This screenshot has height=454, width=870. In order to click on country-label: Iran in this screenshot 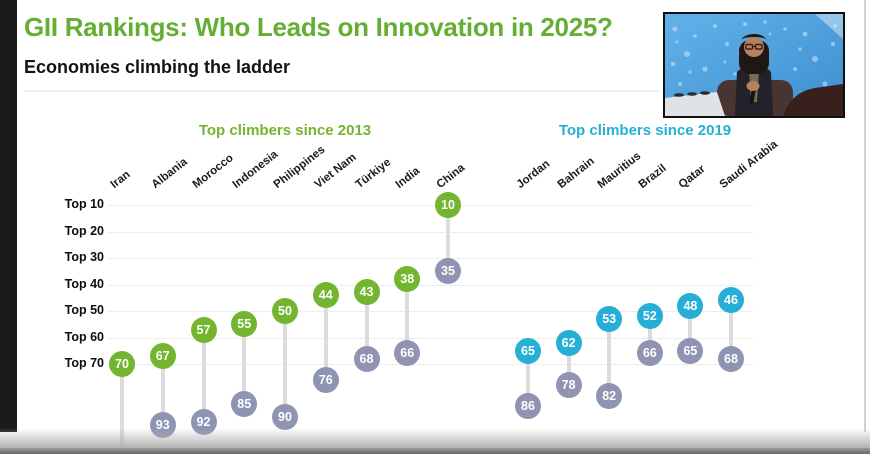, I will do `click(120, 179)`.